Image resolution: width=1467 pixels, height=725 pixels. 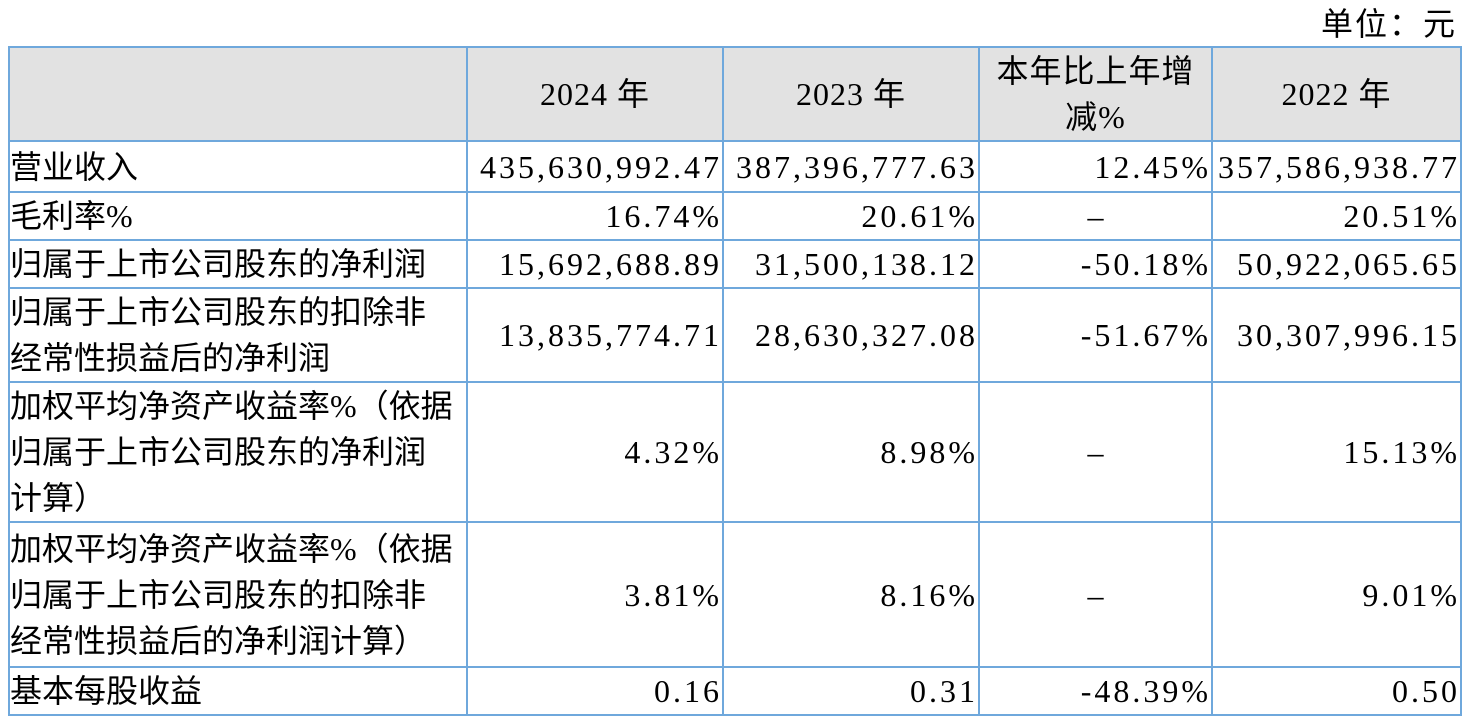 What do you see at coordinates (1336, 94) in the screenshot?
I see `header-year-2022: 2022 年` at bounding box center [1336, 94].